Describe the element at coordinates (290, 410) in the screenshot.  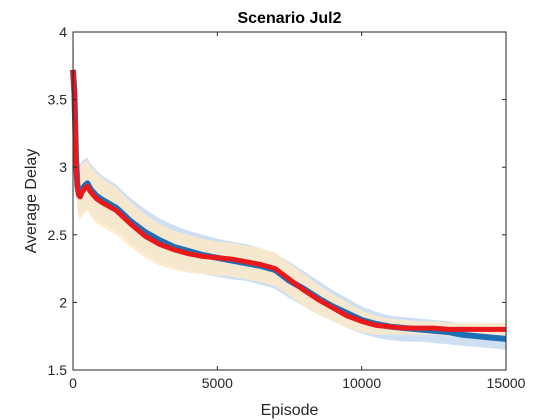
I see `x-axis-label: Episode` at that location.